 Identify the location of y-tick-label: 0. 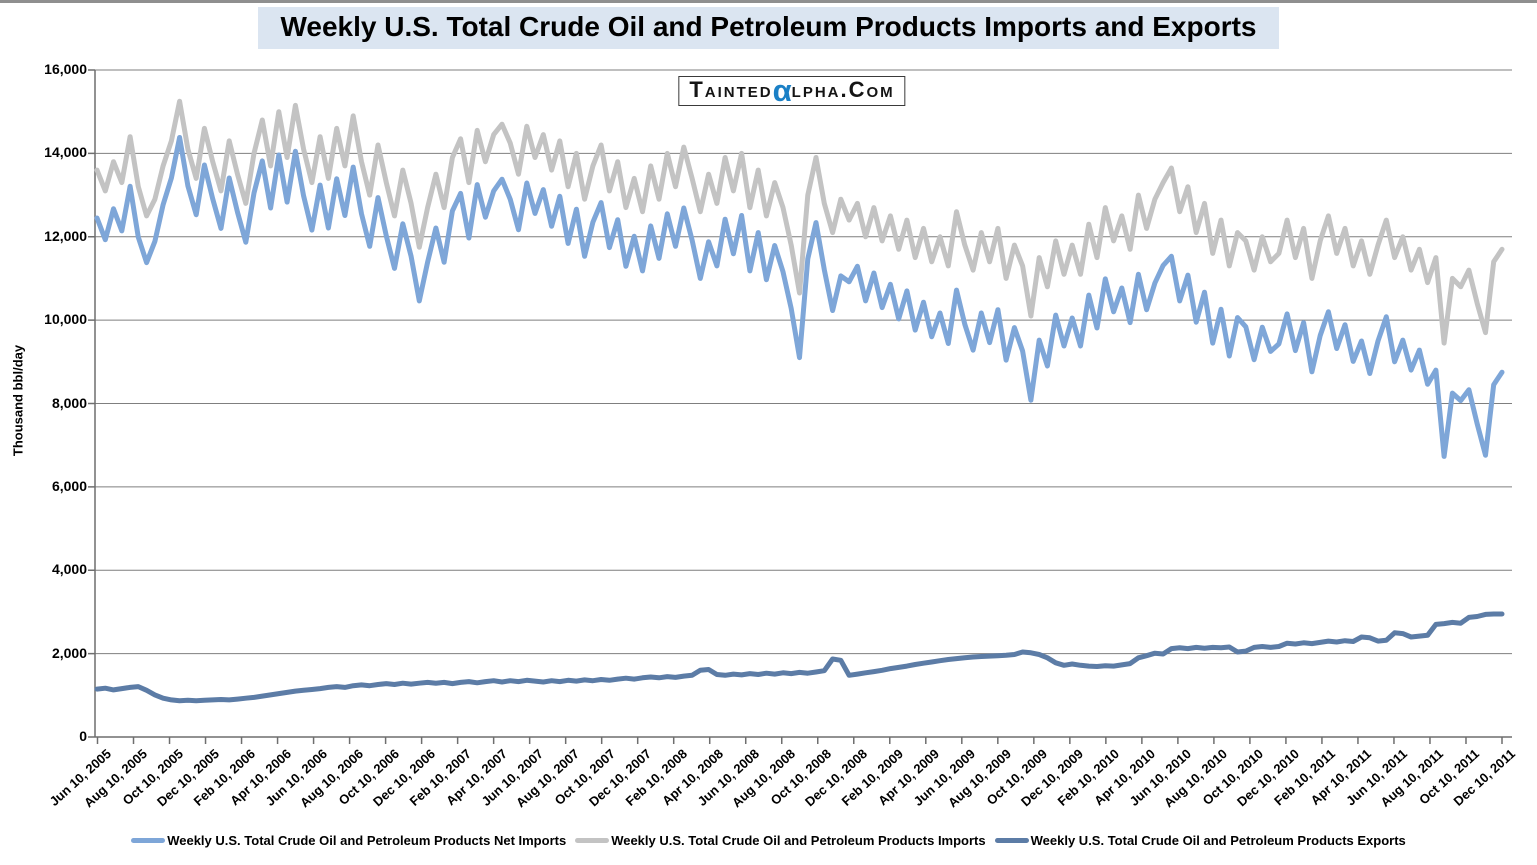
(83, 736).